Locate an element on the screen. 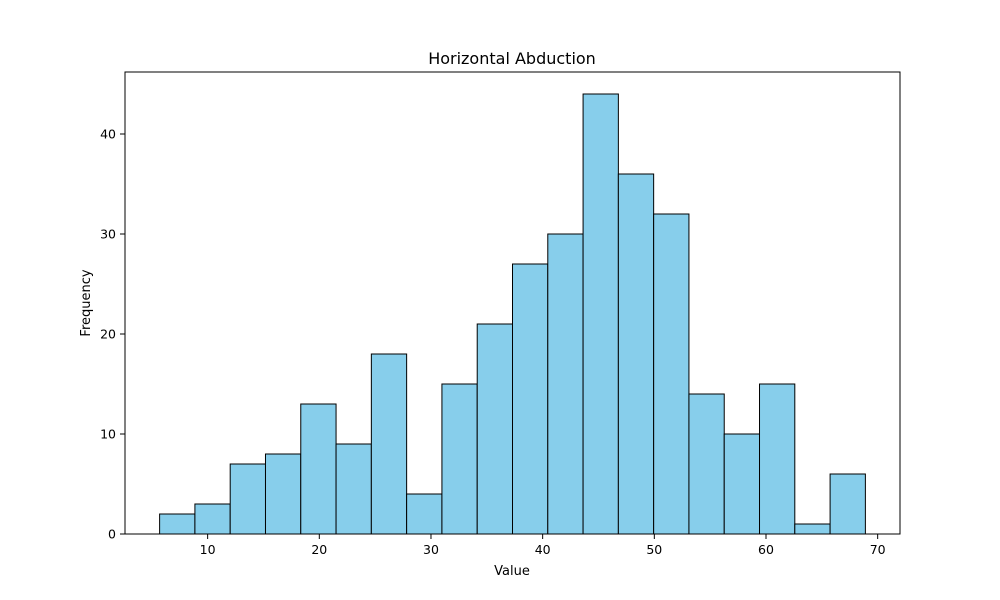 The height and width of the screenshot is (600, 1000). x-axis-label: Value is located at coordinates (512, 571).